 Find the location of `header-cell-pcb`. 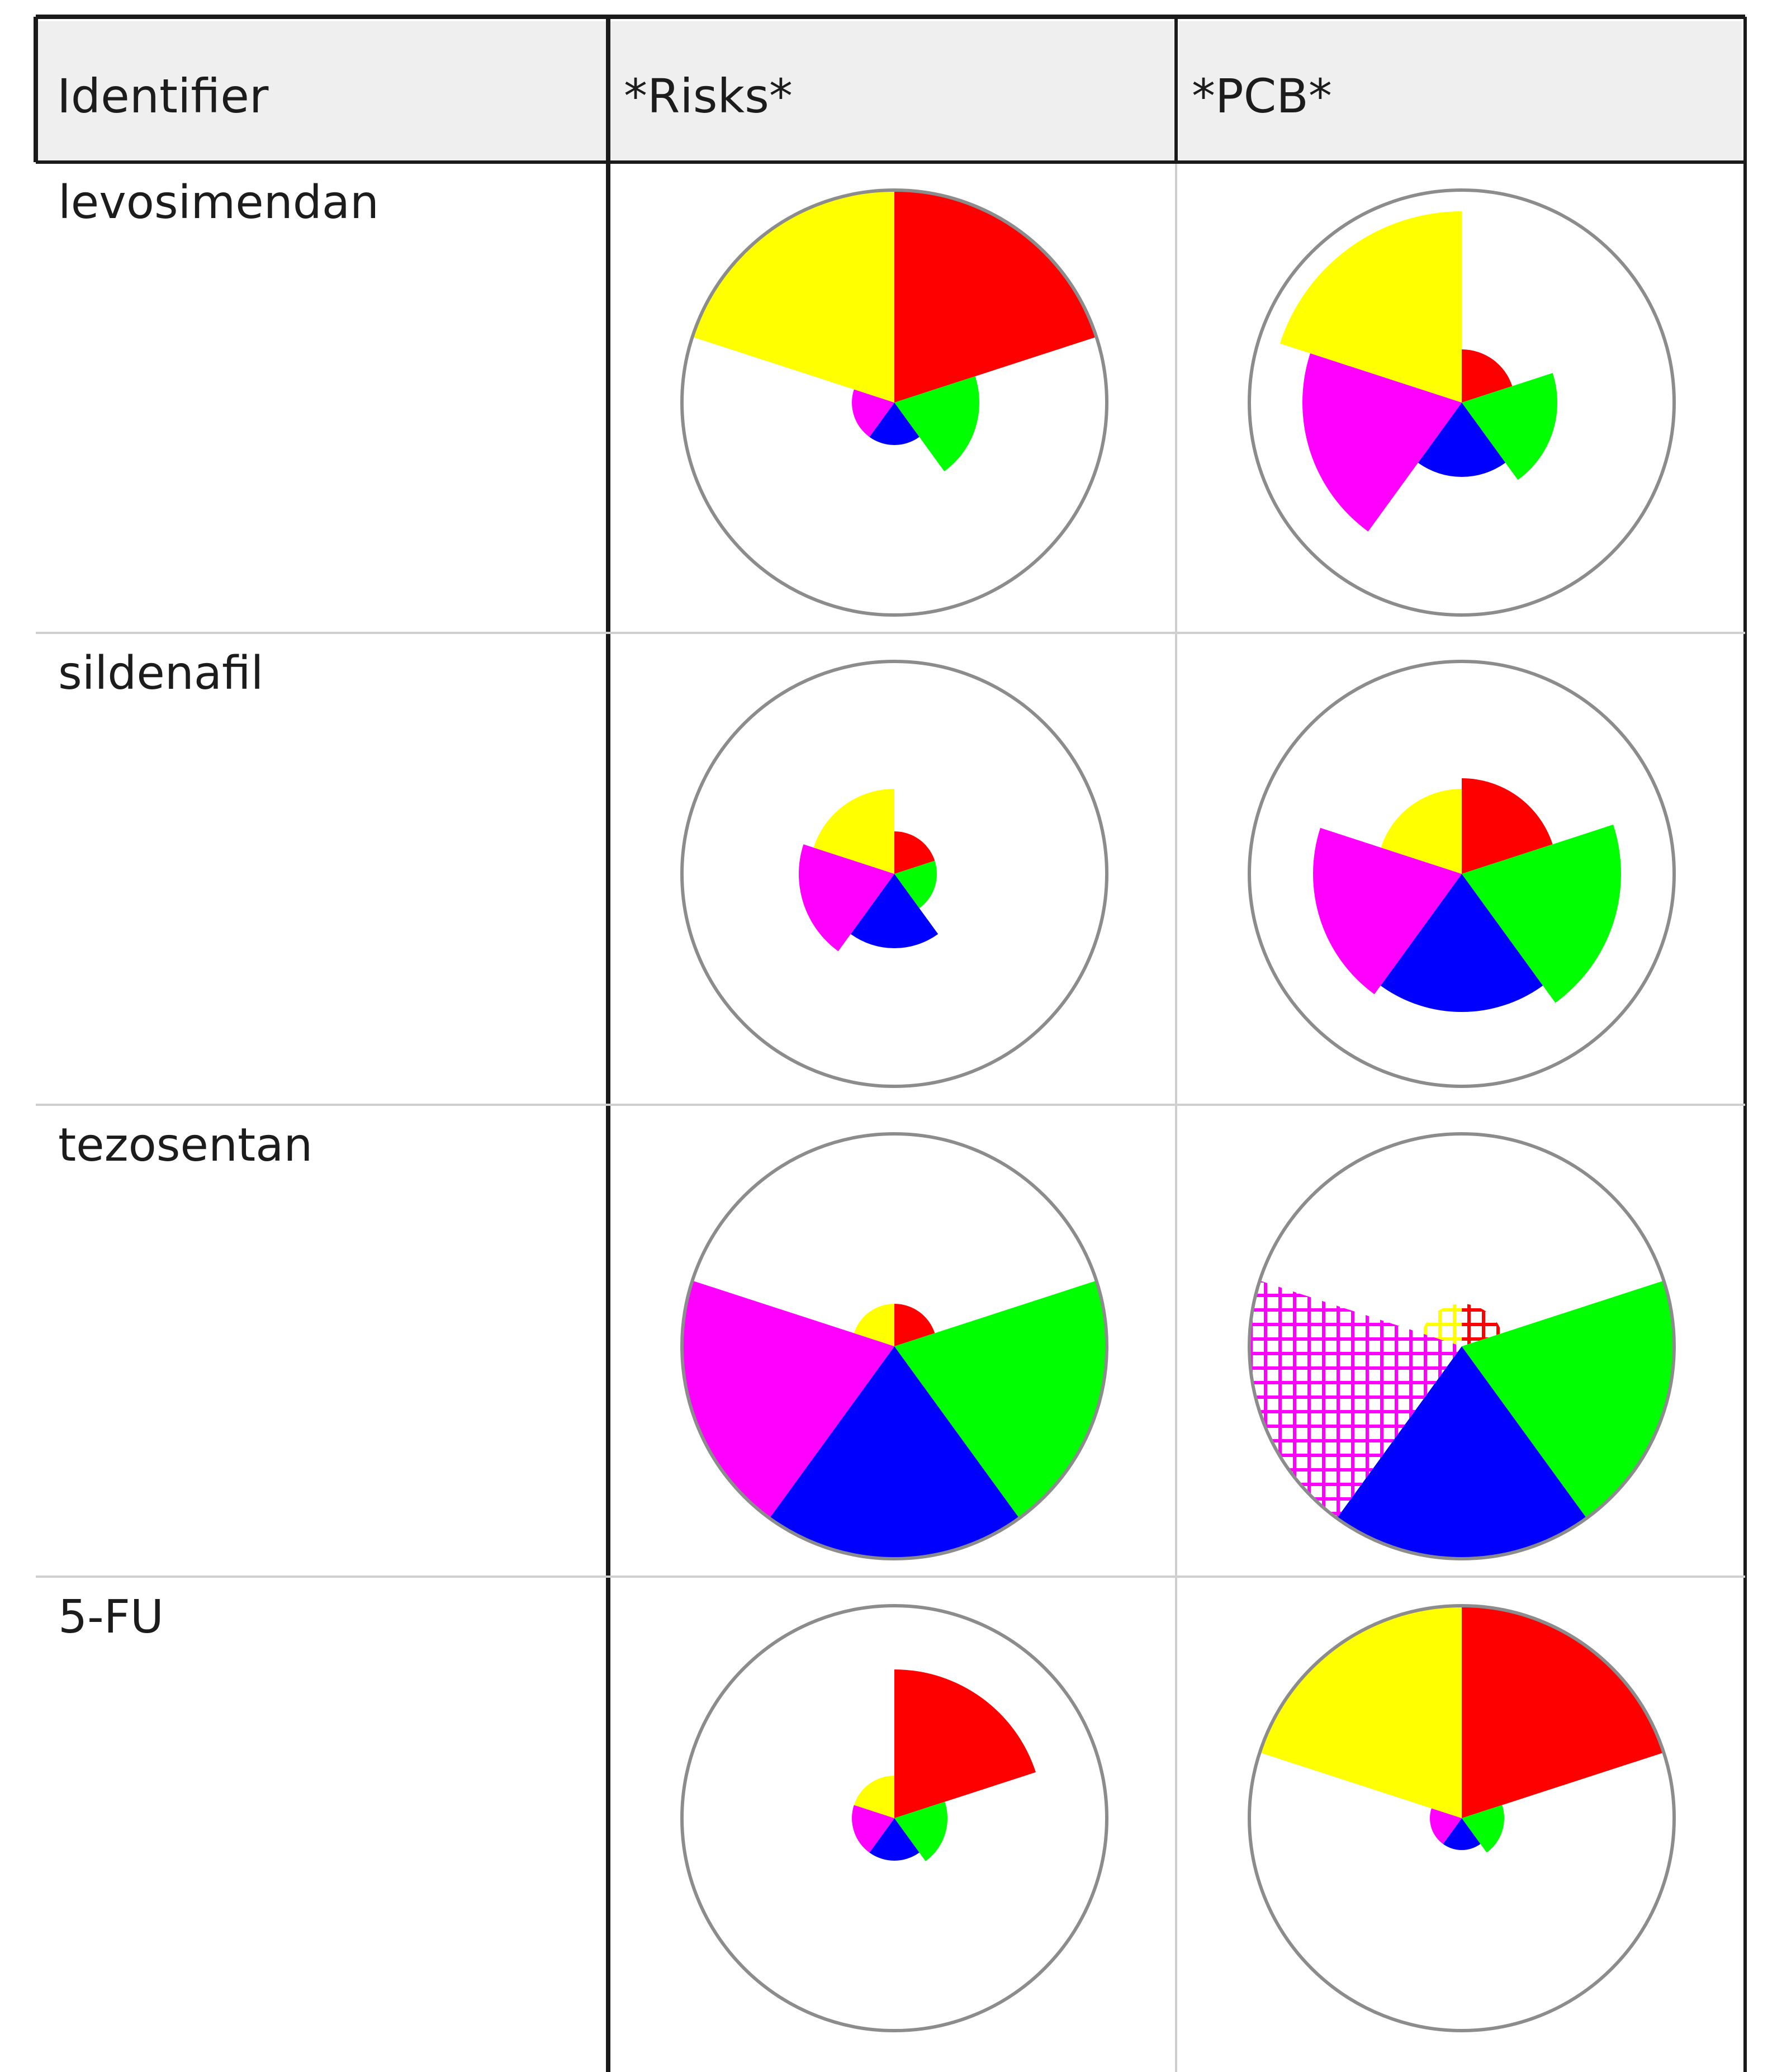

header-cell-pcb is located at coordinates (1460, 91).